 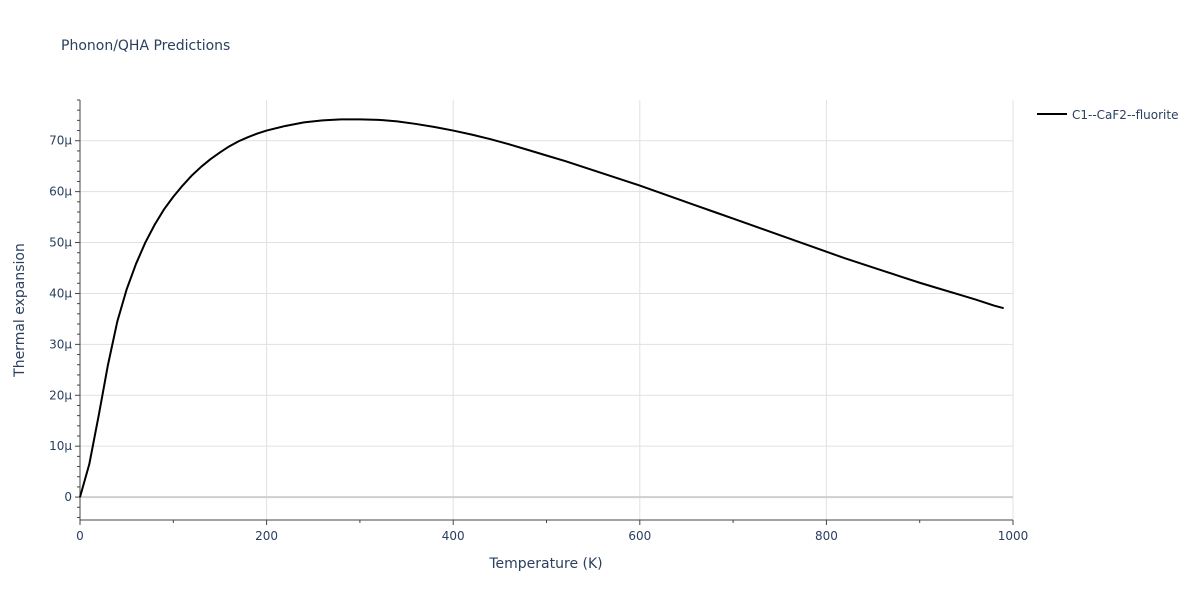 What do you see at coordinates (68, 497) in the screenshot?
I see `y-tick-label: 0` at bounding box center [68, 497].